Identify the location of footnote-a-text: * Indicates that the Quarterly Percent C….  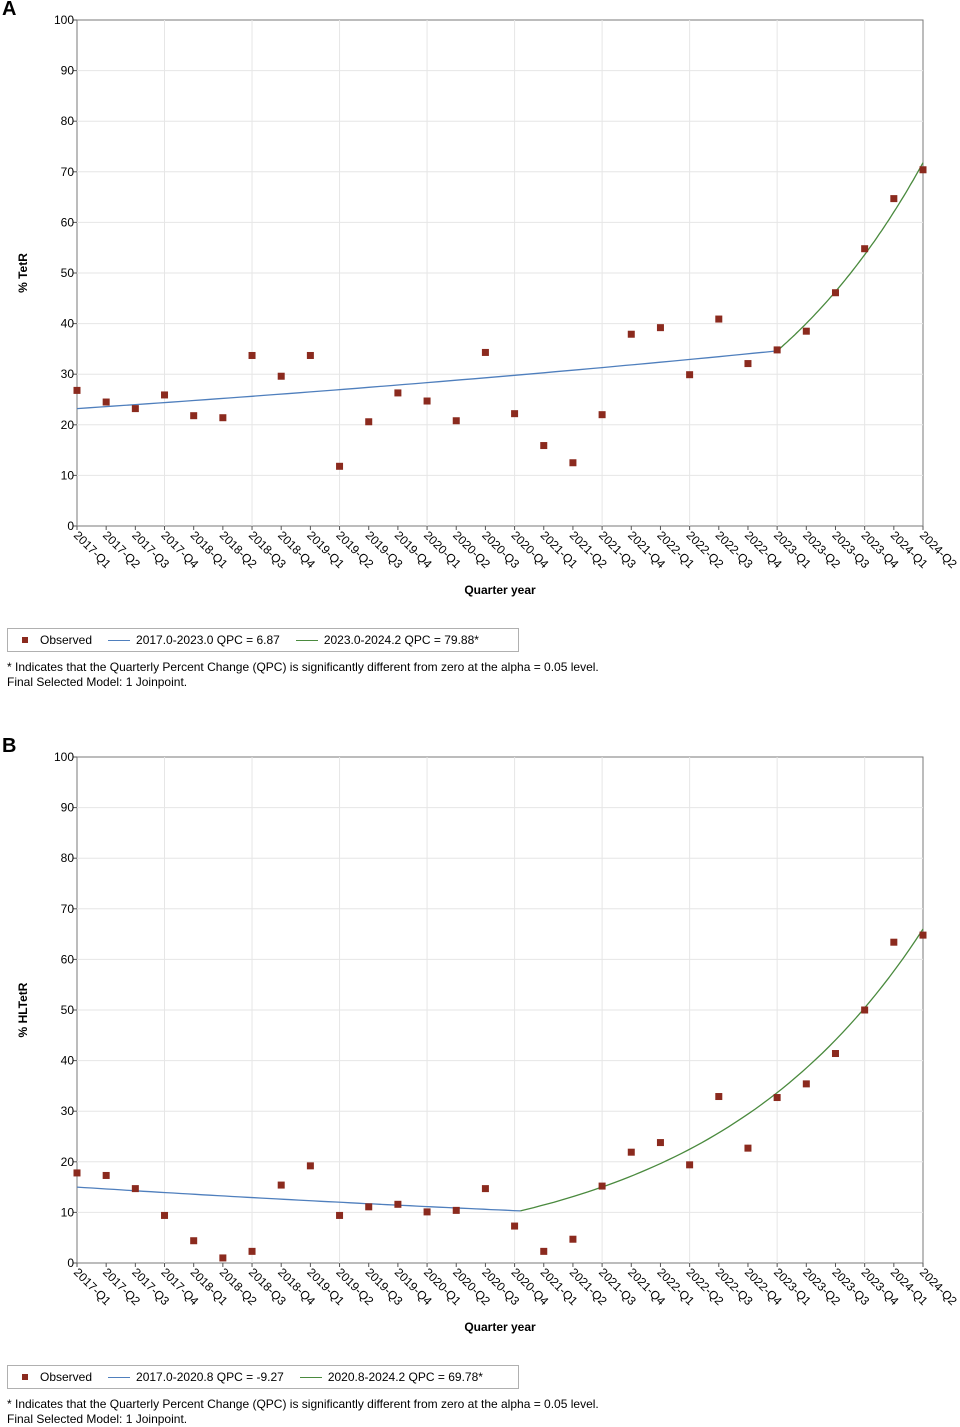
(303, 667).